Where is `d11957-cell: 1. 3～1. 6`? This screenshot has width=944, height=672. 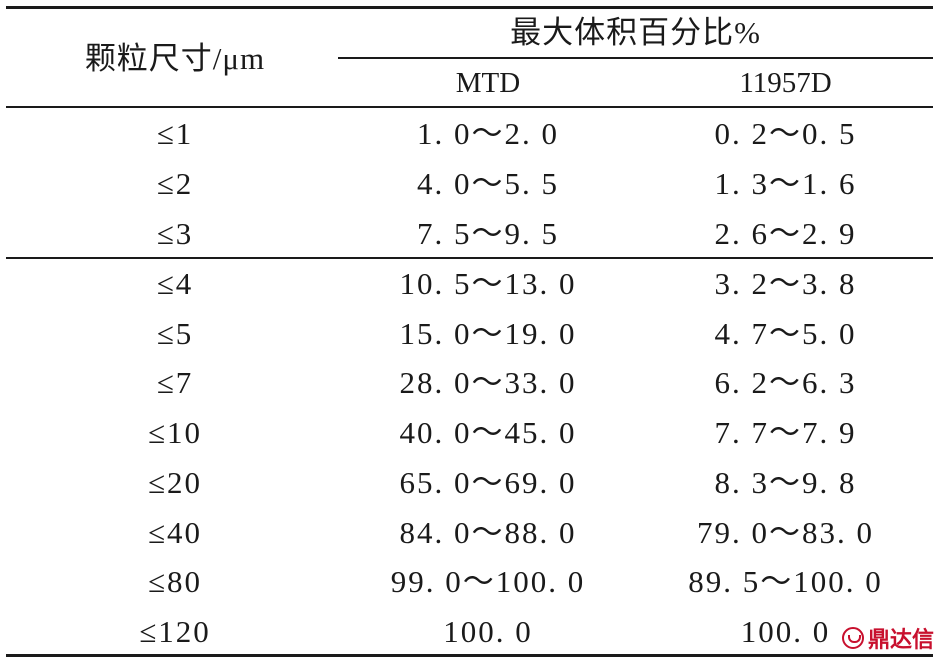 d11957-cell: 1. 3～1. 6 is located at coordinates (785, 183).